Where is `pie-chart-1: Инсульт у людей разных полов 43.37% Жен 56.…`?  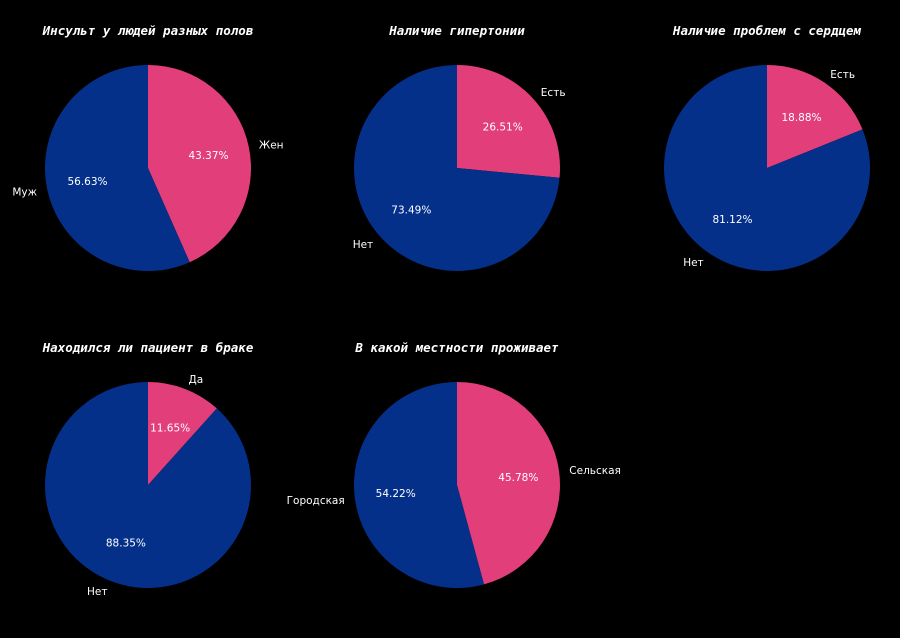
pie-chart-1: Инсульт у людей разных полов 43.37% Жен 56.… is located at coordinates (148, 147).